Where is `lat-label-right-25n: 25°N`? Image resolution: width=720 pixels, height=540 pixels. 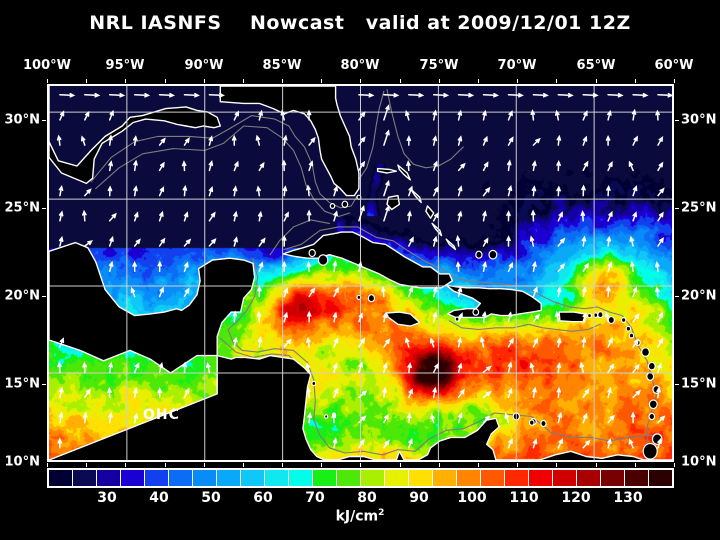
lat-label-right-25n: 25°N is located at coordinates (699, 208).